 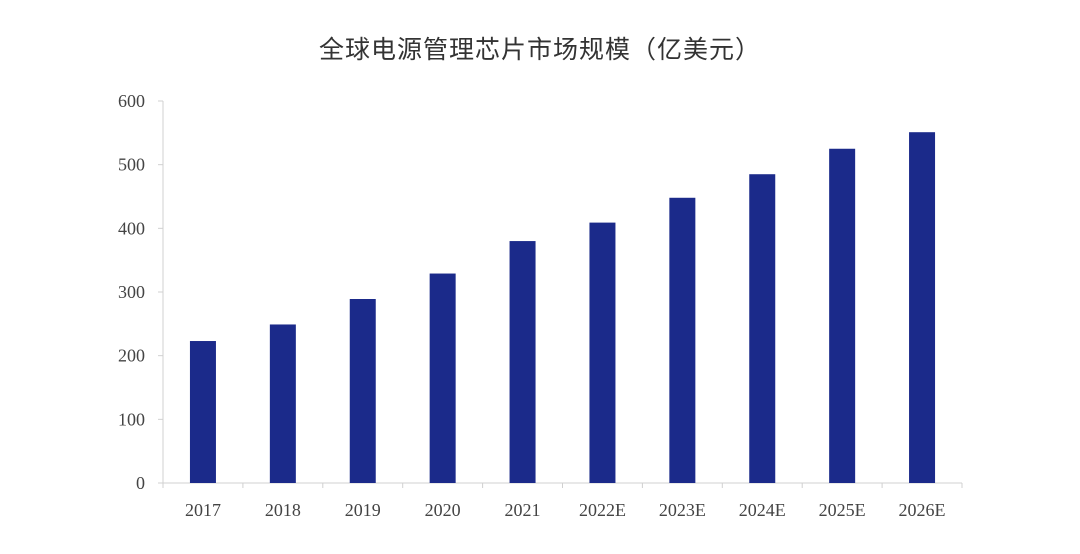 I want to click on x-tick-label: 2025E, so click(x=842, y=510).